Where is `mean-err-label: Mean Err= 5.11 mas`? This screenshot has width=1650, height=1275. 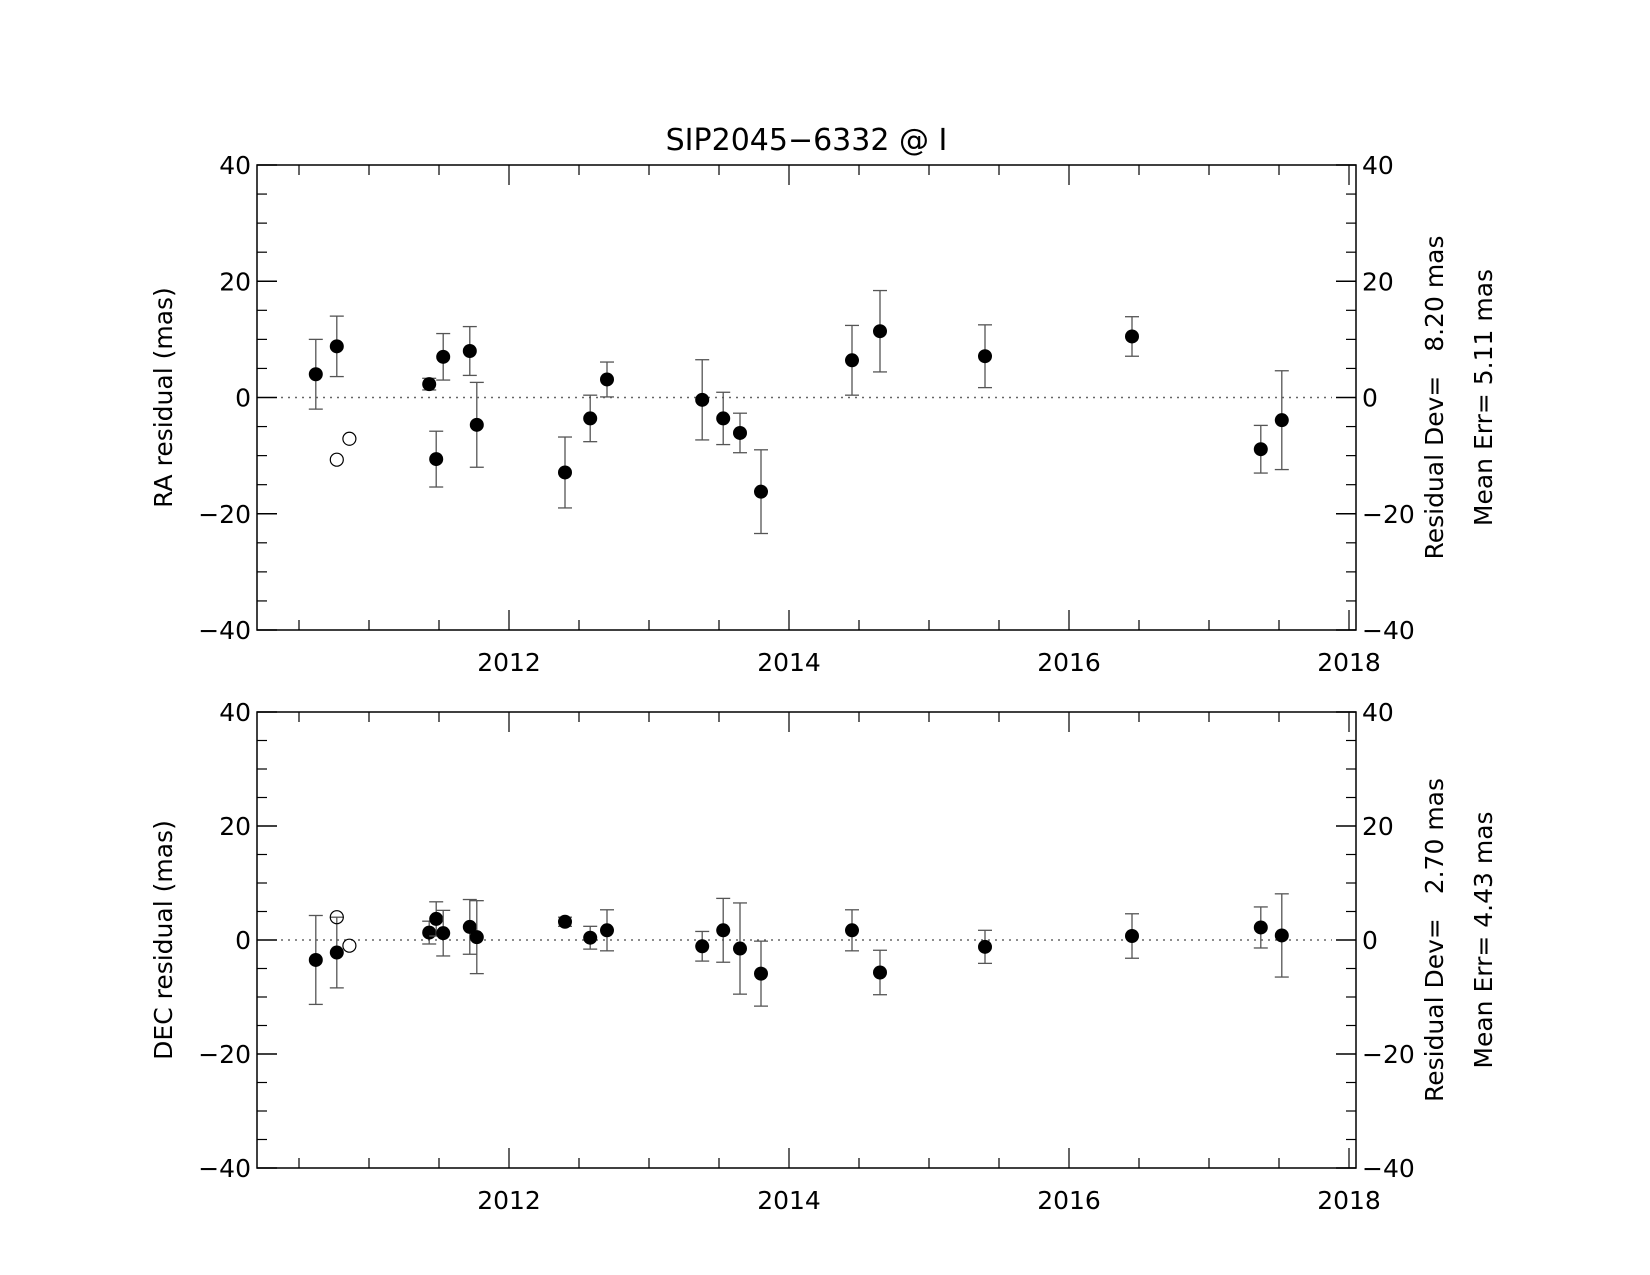 mean-err-label: Mean Err= 5.11 mas is located at coordinates (1483, 397).